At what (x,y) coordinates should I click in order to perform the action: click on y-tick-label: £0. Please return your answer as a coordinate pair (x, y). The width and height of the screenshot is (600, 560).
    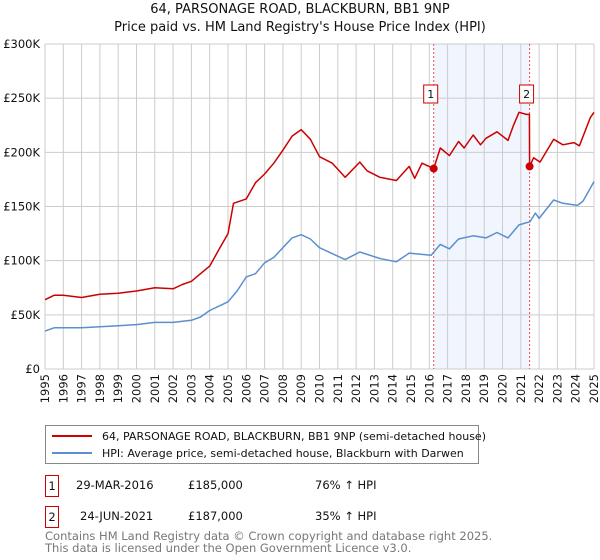
    Looking at the image, I should click on (32, 369).